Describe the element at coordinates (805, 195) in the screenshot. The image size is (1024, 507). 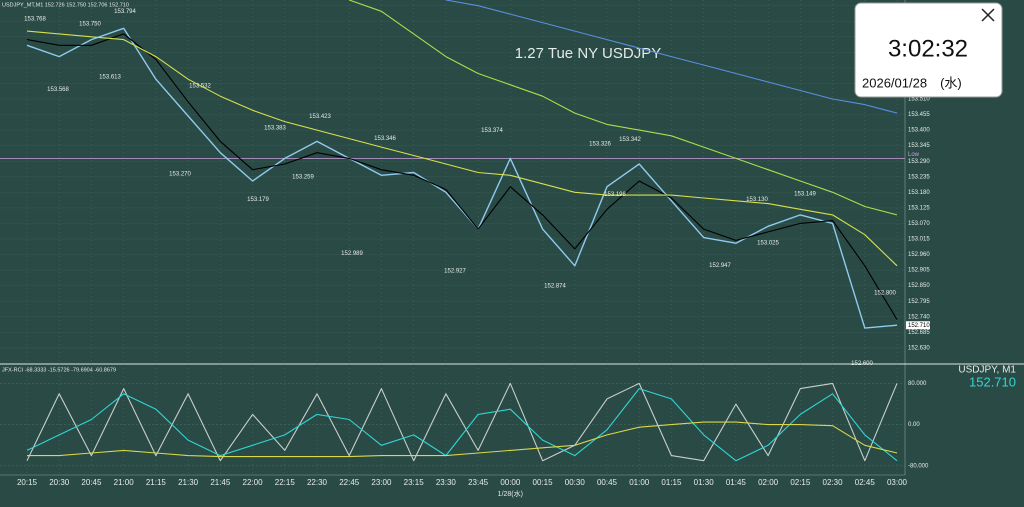
I see `price-annotation: 153.149` at that location.